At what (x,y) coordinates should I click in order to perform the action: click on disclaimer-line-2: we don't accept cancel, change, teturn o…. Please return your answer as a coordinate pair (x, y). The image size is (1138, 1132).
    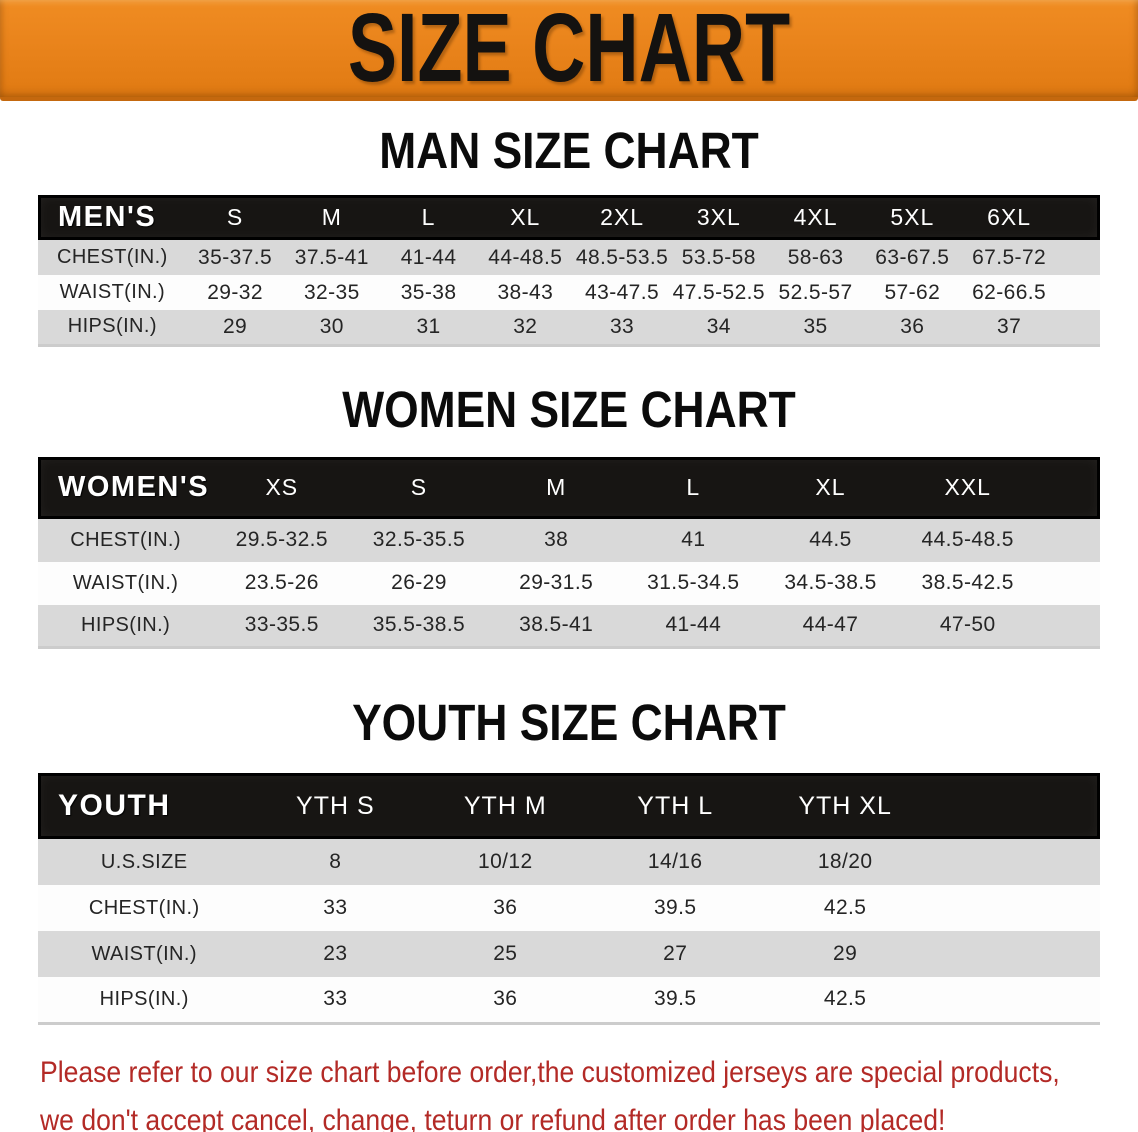
    Looking at the image, I should click on (493, 1117).